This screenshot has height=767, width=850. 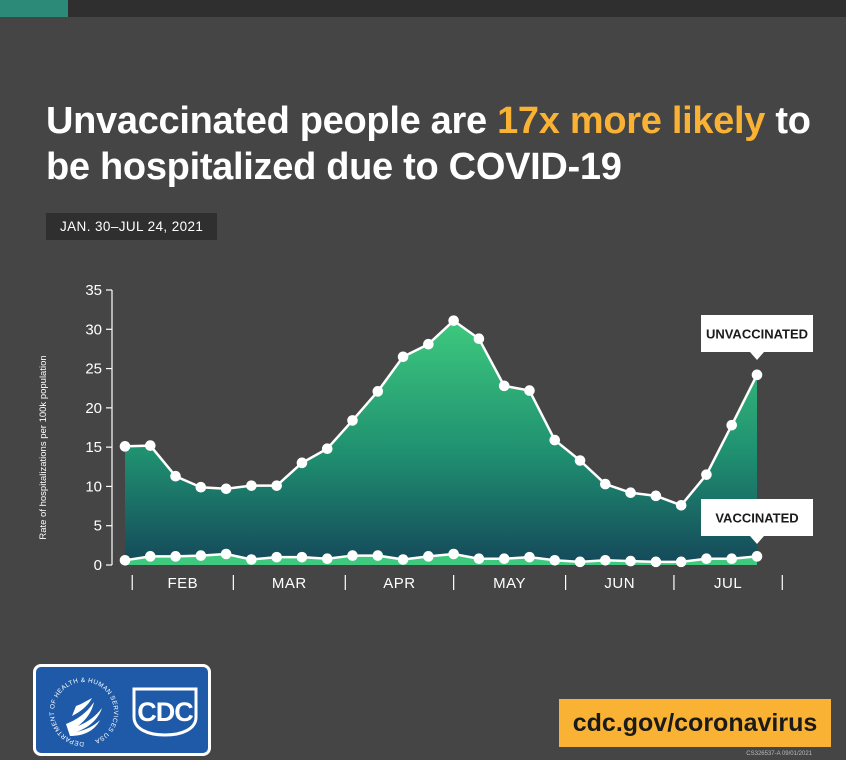 What do you see at coordinates (272, 121) in the screenshot?
I see `headline-part-1: Unvaccinated people are` at bounding box center [272, 121].